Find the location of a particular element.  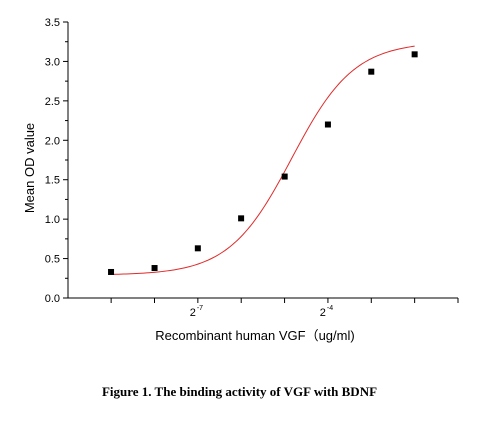

x-tick-label-exponent: -4 is located at coordinates (330, 308).